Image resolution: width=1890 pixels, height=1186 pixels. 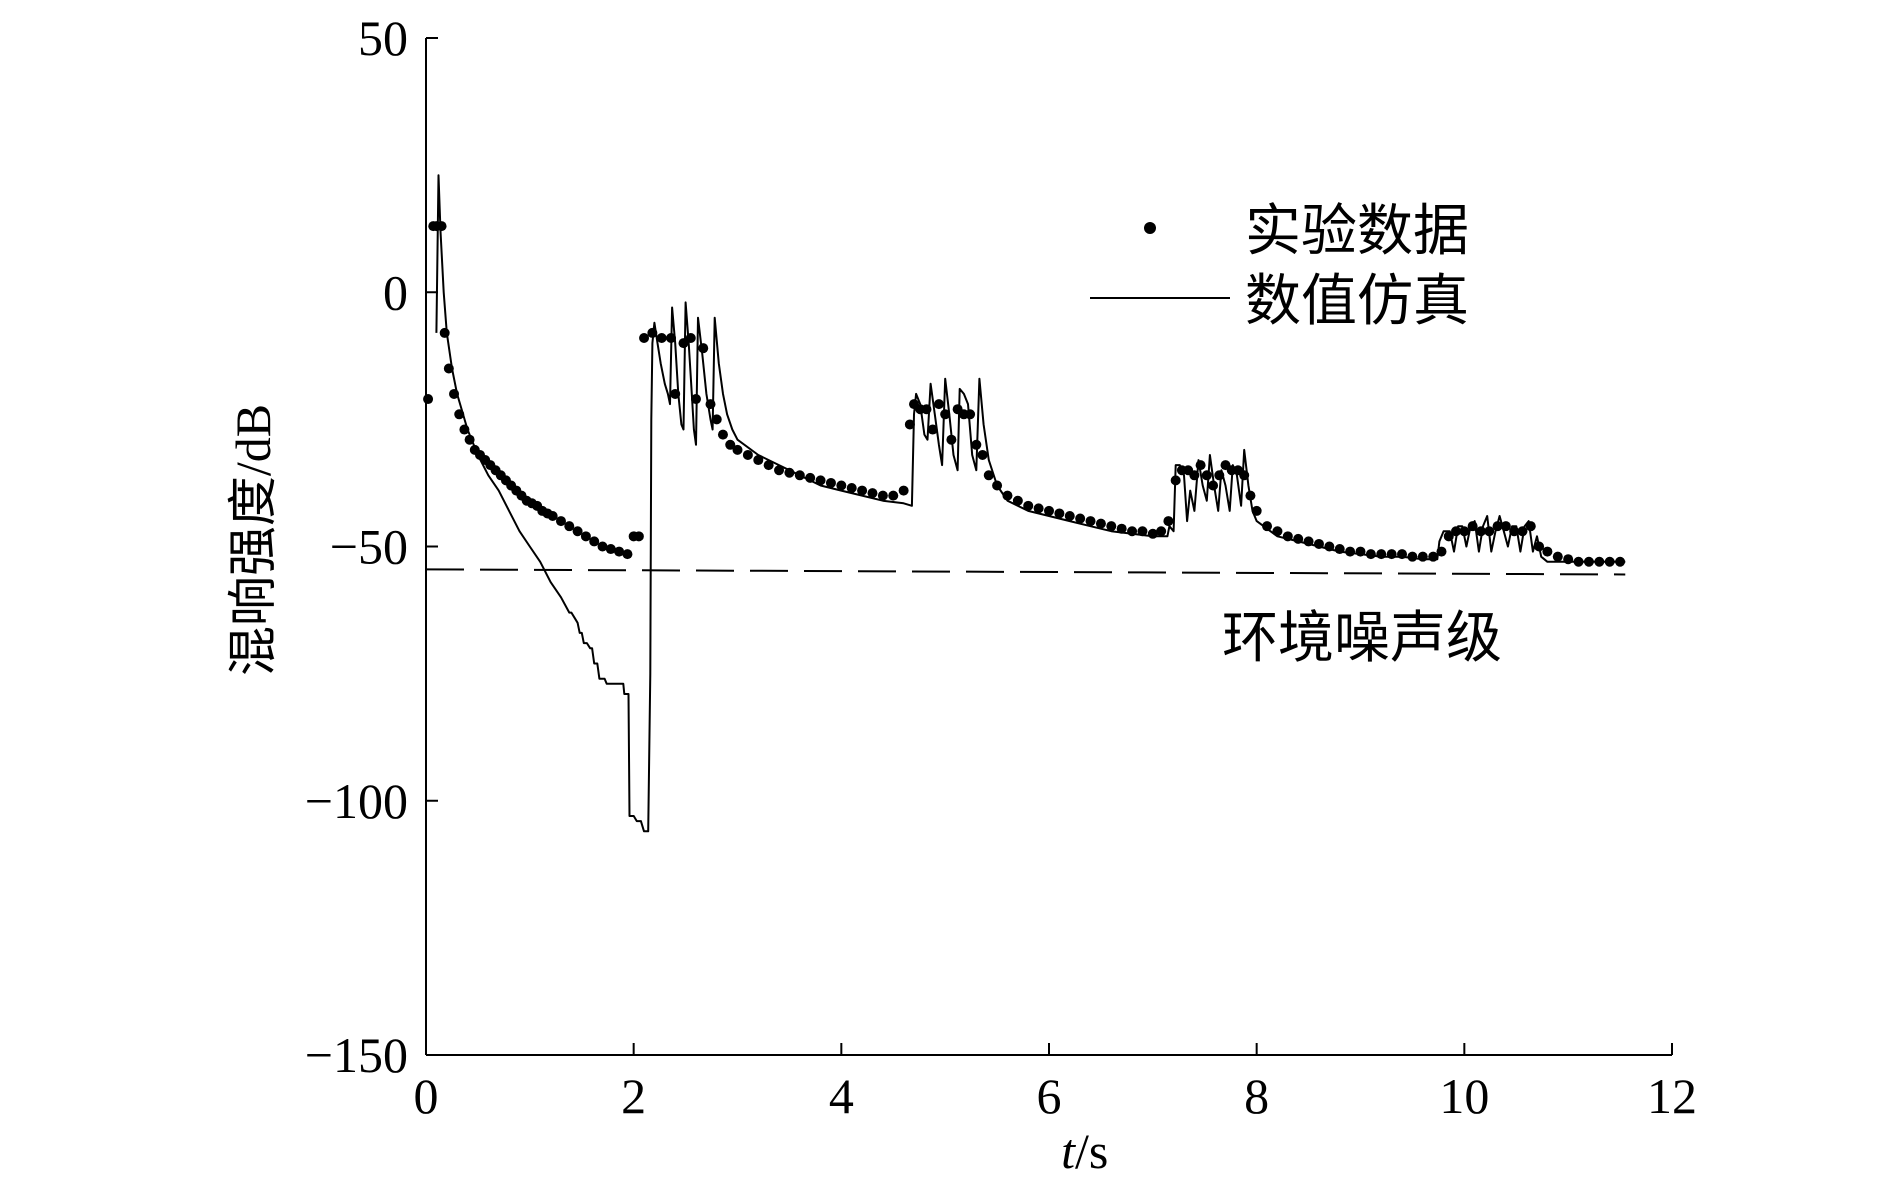 What do you see at coordinates (1357, 231) in the screenshot?
I see `legend-label: 实验数据` at bounding box center [1357, 231].